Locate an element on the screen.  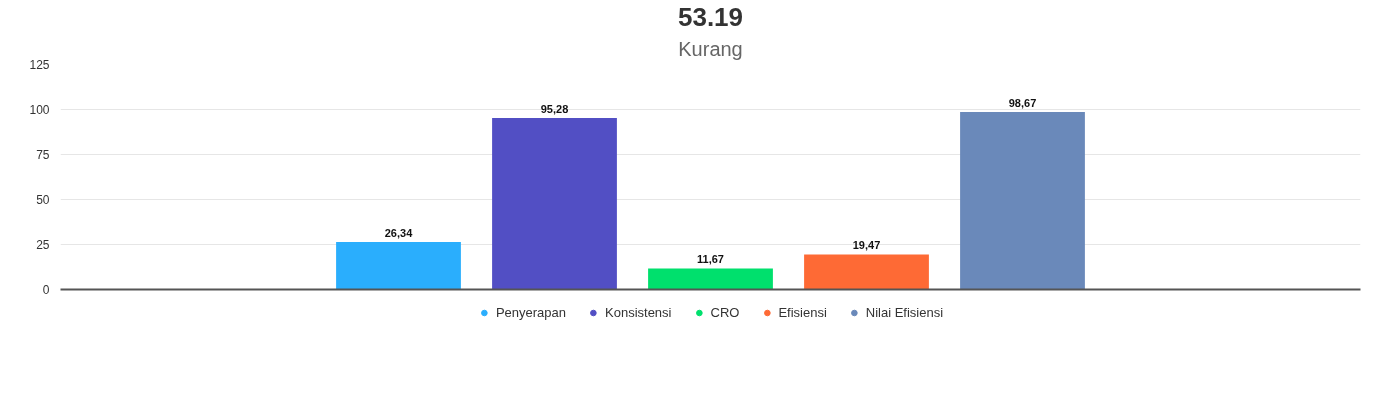
chart-subtitle: Kurang is located at coordinates (710, 48).